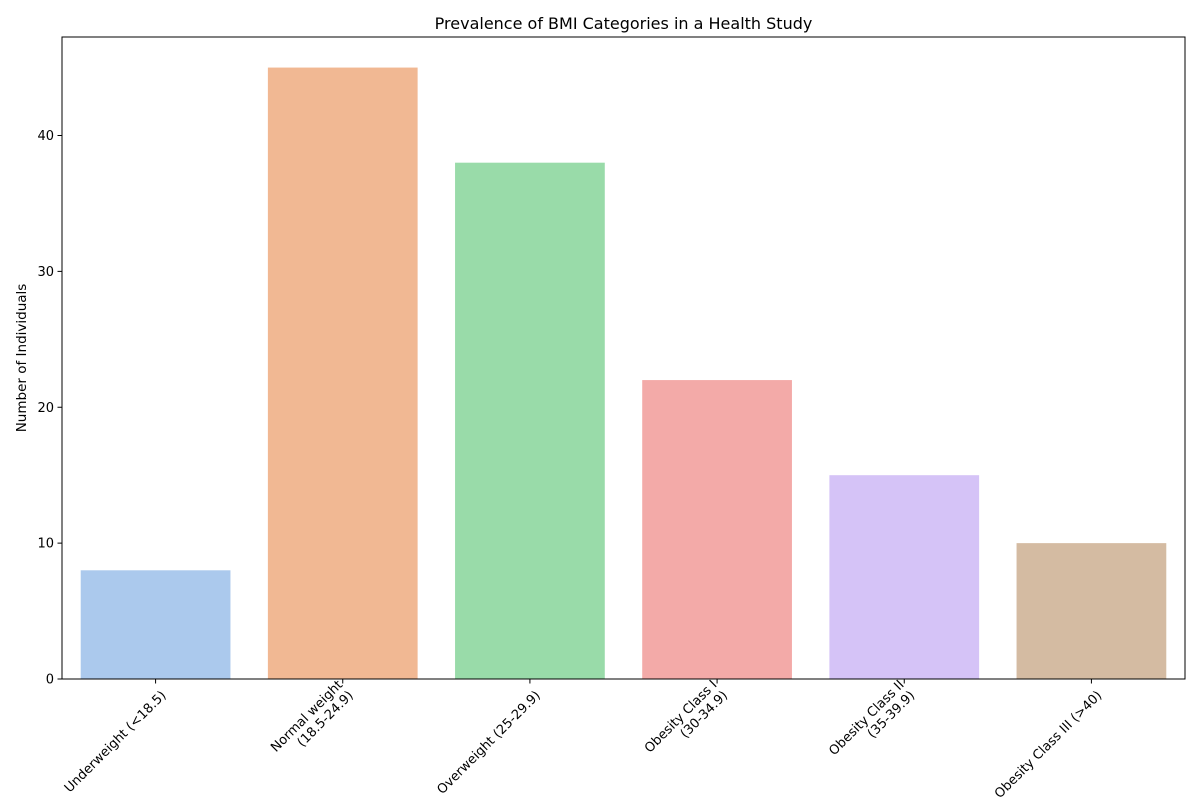 The image size is (1200, 800). What do you see at coordinates (686, 722) in the screenshot?
I see `x-tick-label-3: Obesity Class I(30-34.9)` at bounding box center [686, 722].